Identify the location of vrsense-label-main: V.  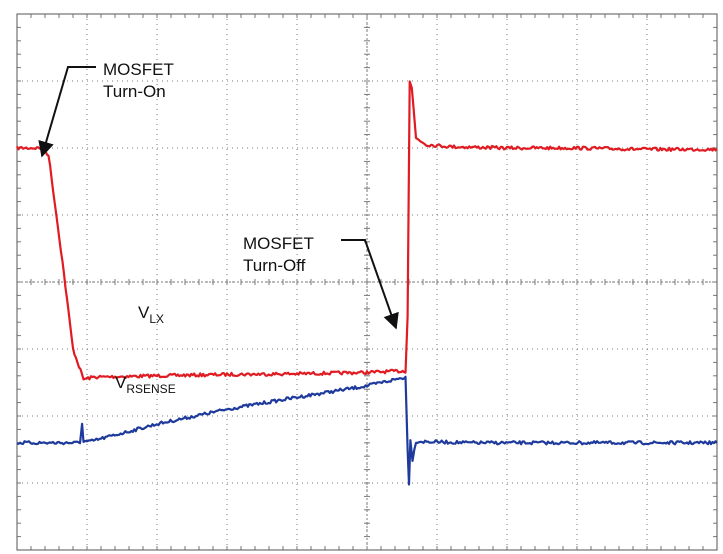
(121, 382).